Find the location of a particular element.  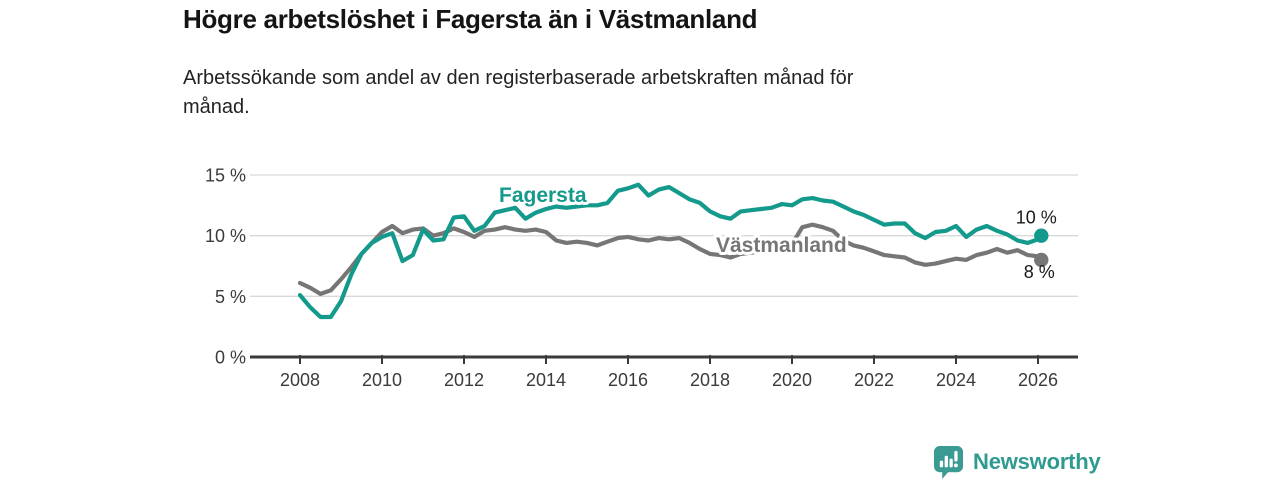

x-tick-label: 2018 is located at coordinates (710, 380).